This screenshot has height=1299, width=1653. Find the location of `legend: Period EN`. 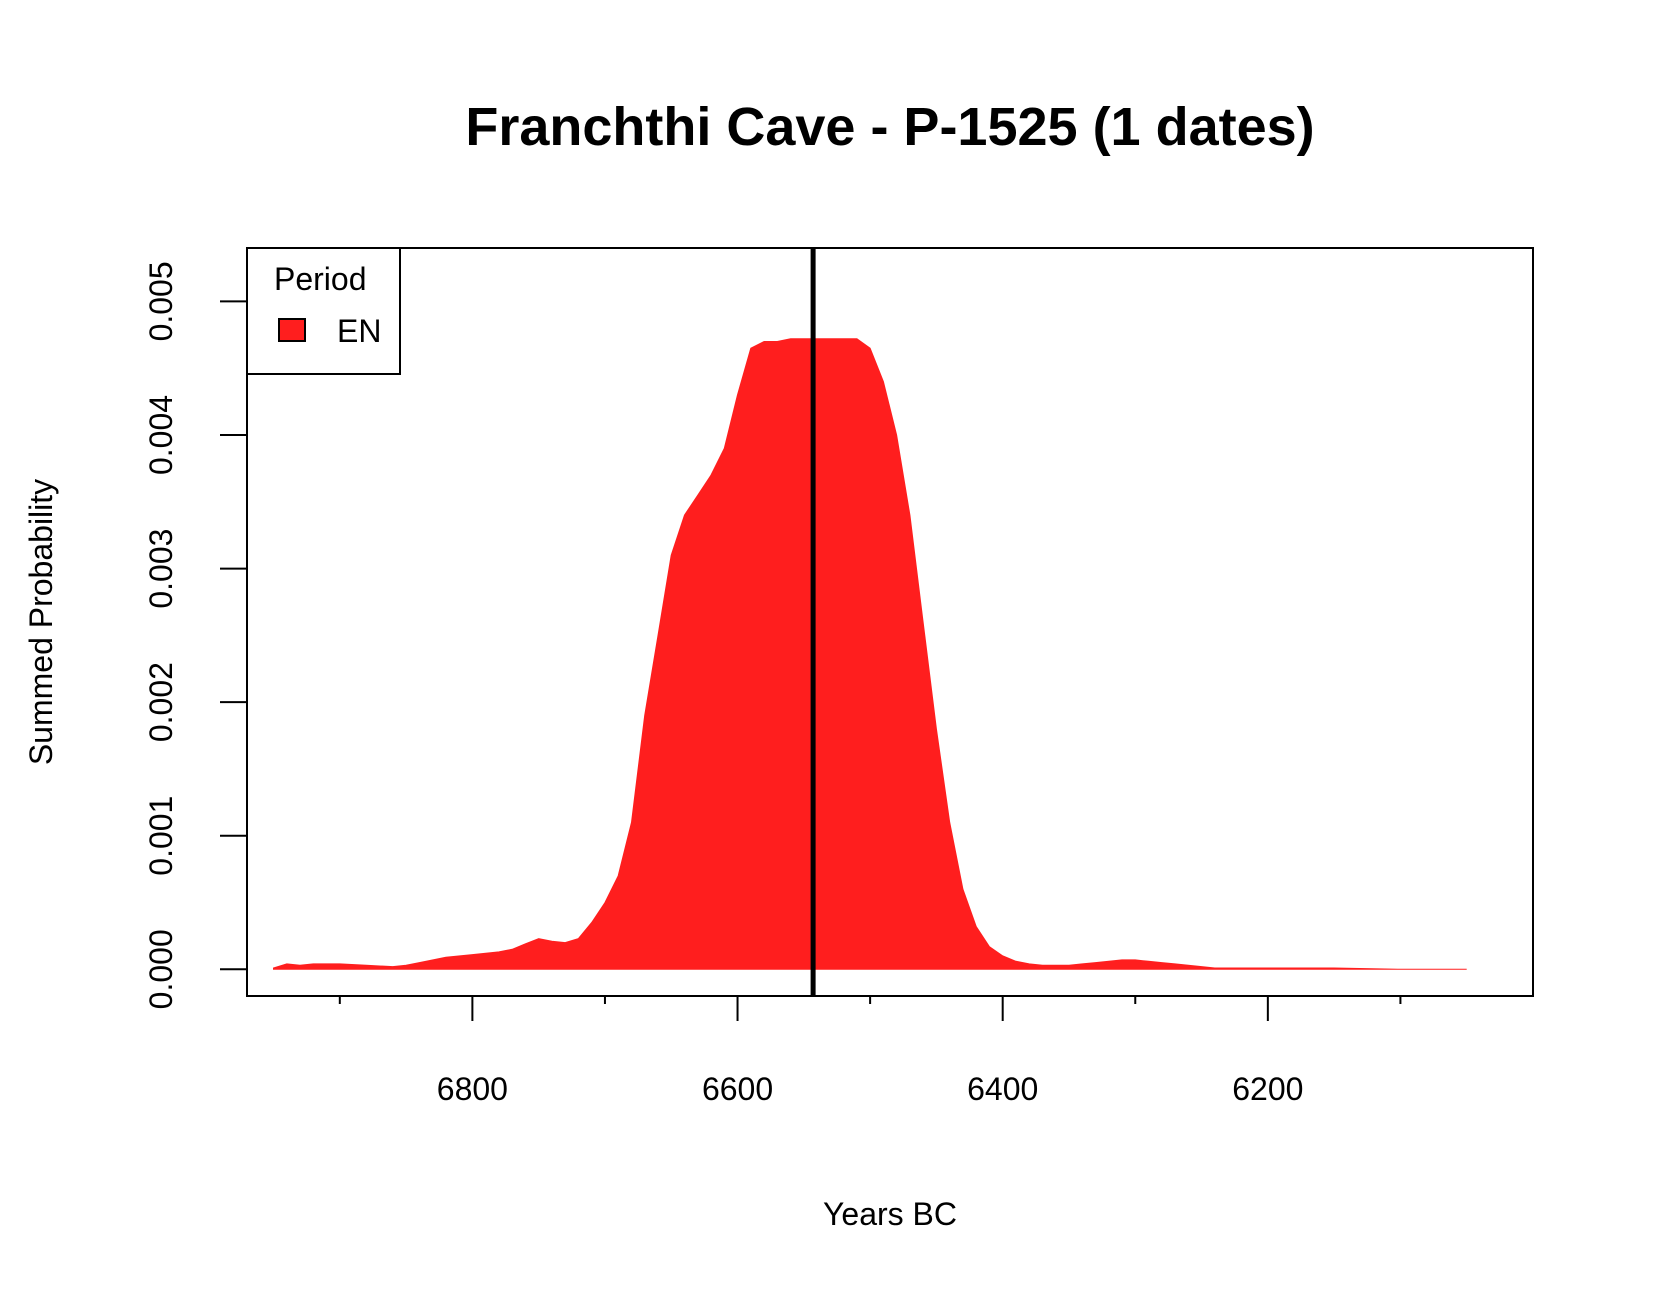

legend: Period EN is located at coordinates (323, 311).